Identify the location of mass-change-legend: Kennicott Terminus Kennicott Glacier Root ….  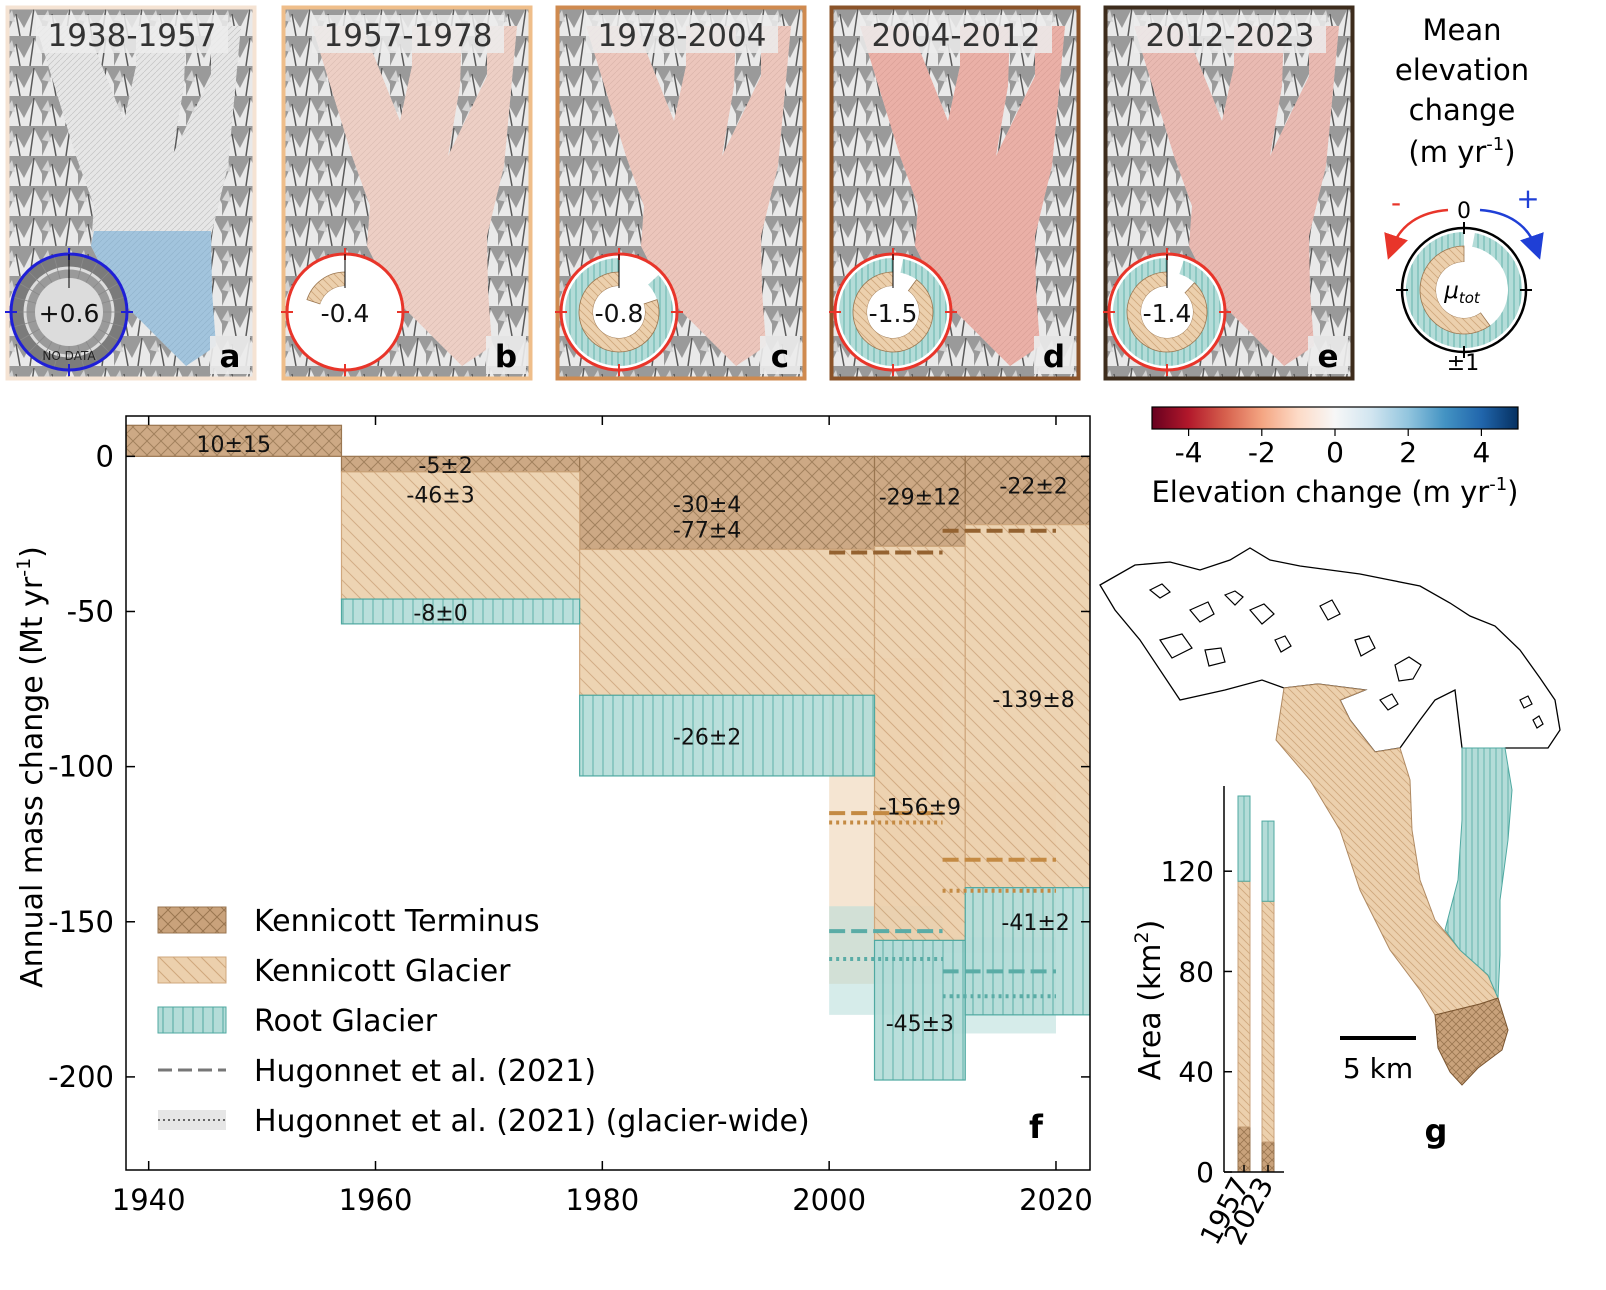
(483, 1021).